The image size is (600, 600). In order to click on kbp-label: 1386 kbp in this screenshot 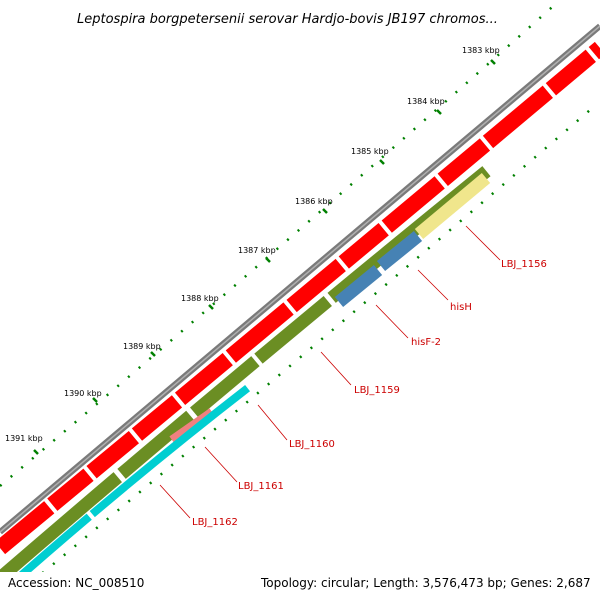, I will do `click(314, 201)`.